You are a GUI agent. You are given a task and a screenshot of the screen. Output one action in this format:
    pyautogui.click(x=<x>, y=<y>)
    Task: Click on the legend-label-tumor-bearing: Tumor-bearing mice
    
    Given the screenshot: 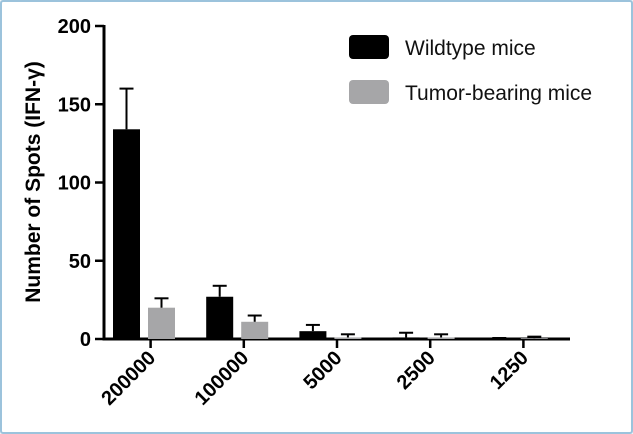 What is the action you would take?
    pyautogui.click(x=498, y=93)
    